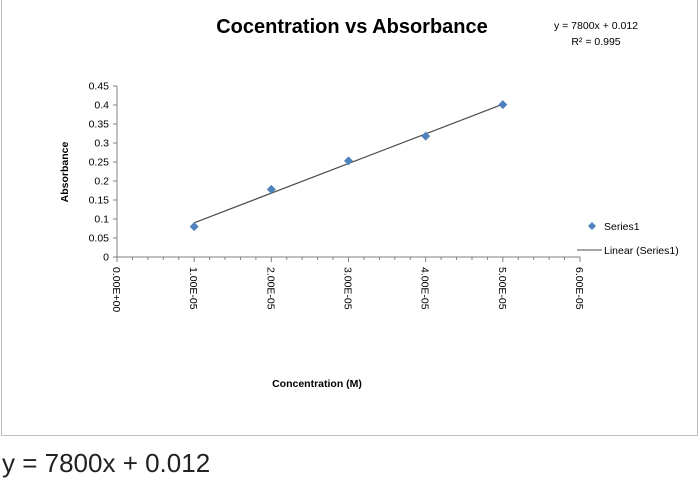  What do you see at coordinates (65, 172) in the screenshot?
I see `y-axis-title: Absorbance` at bounding box center [65, 172].